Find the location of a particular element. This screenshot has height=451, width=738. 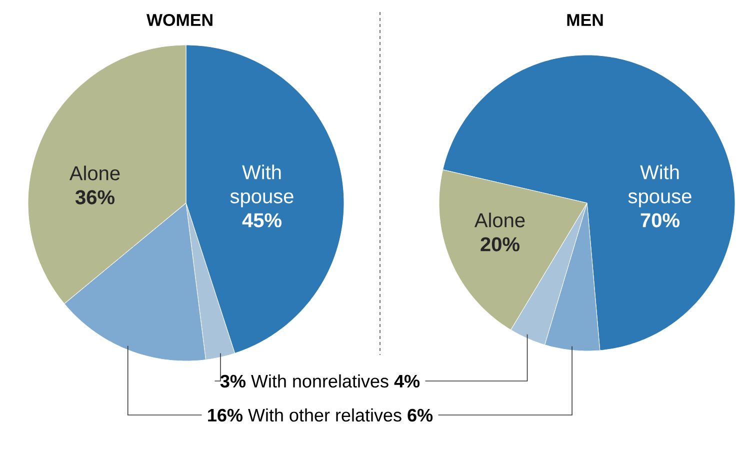

chart-title: MEN is located at coordinates (585, 20).